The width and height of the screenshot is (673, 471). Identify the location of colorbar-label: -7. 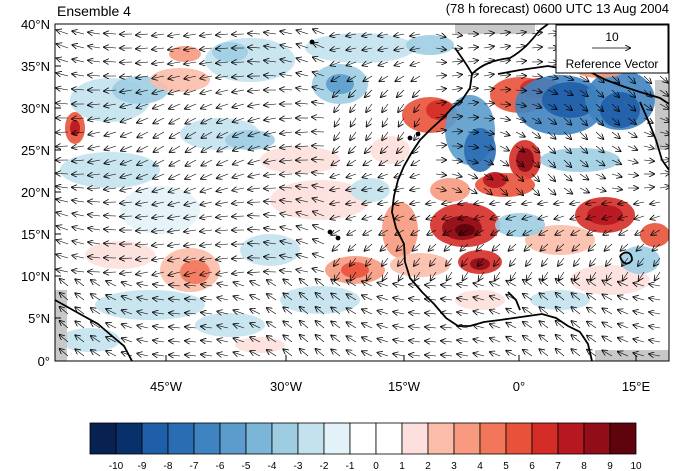
(194, 466).